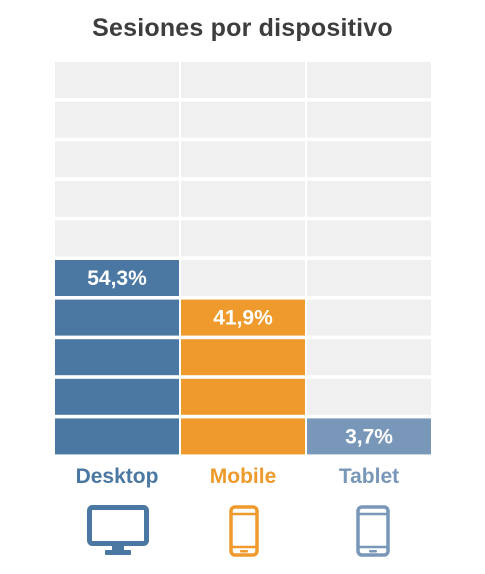 The height and width of the screenshot is (574, 485). I want to click on category-label-mobile: Mobile, so click(243, 476).